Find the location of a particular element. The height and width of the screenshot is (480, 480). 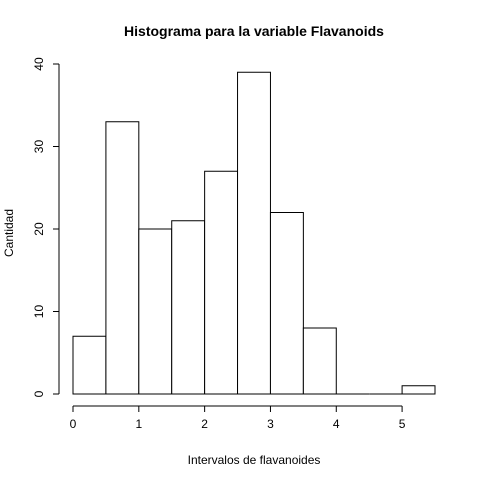

x-tick-label: 5 is located at coordinates (402, 424).